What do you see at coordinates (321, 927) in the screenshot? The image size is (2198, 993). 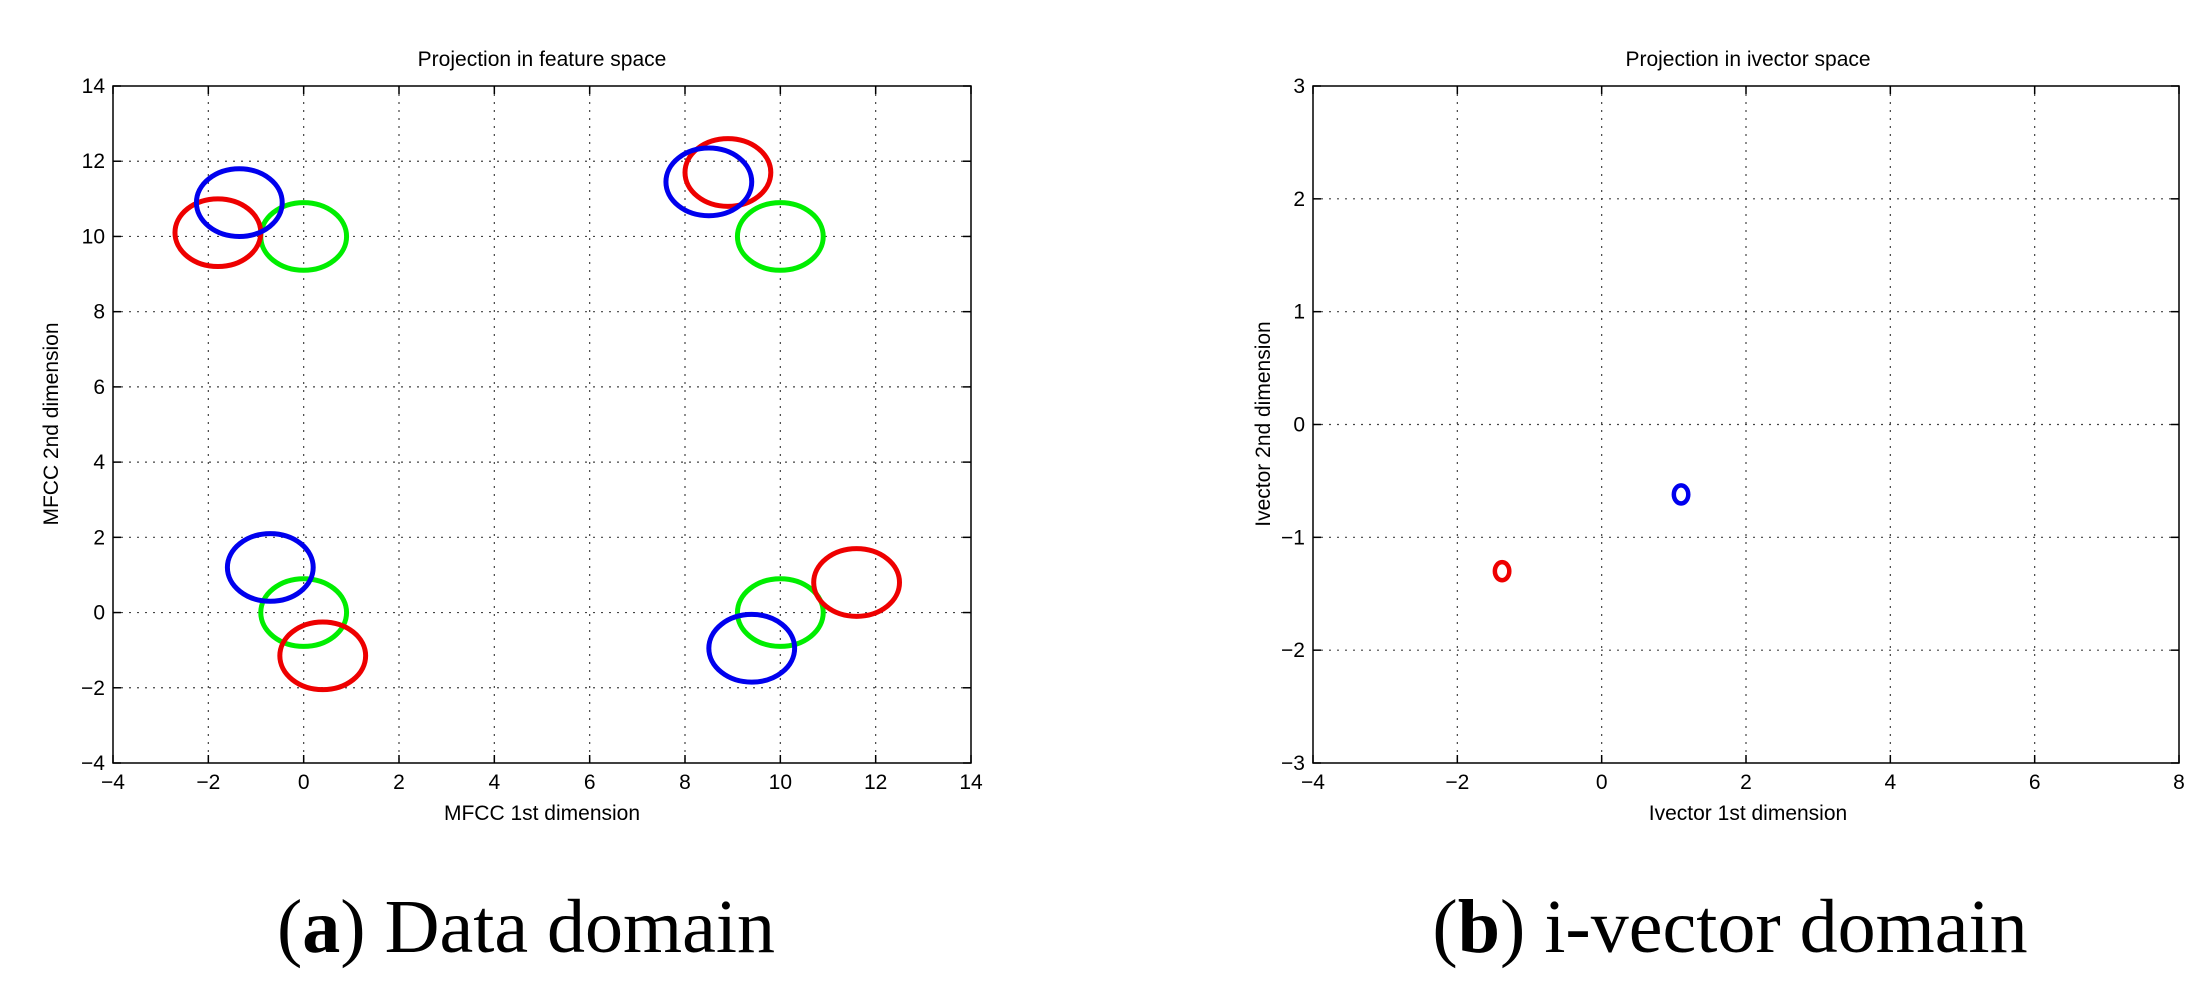 I see `caption-letter: a` at bounding box center [321, 927].